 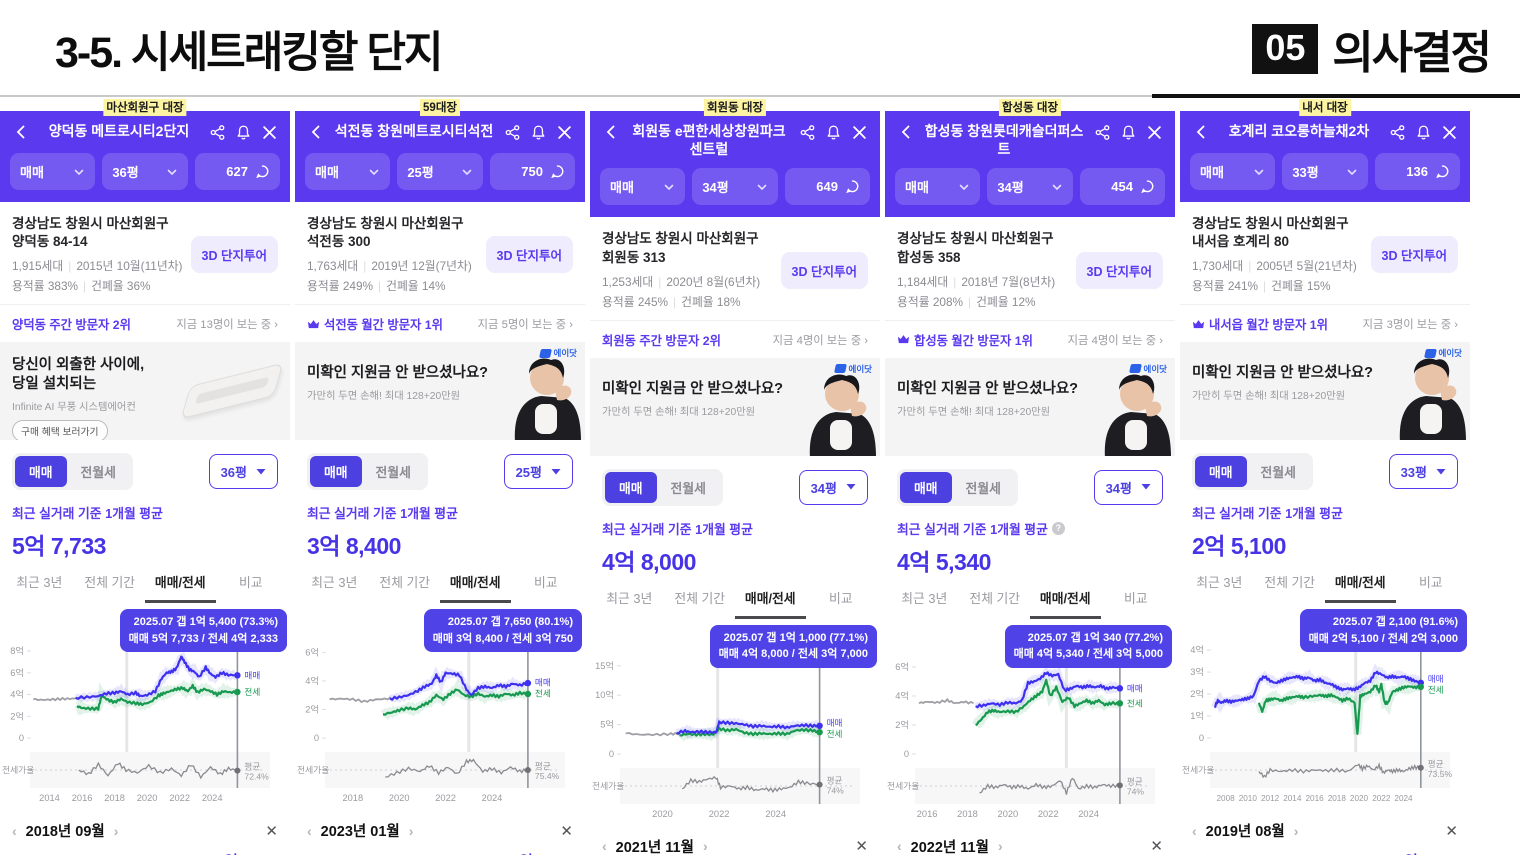 I want to click on comments-button: 454, so click(x=1122, y=187).